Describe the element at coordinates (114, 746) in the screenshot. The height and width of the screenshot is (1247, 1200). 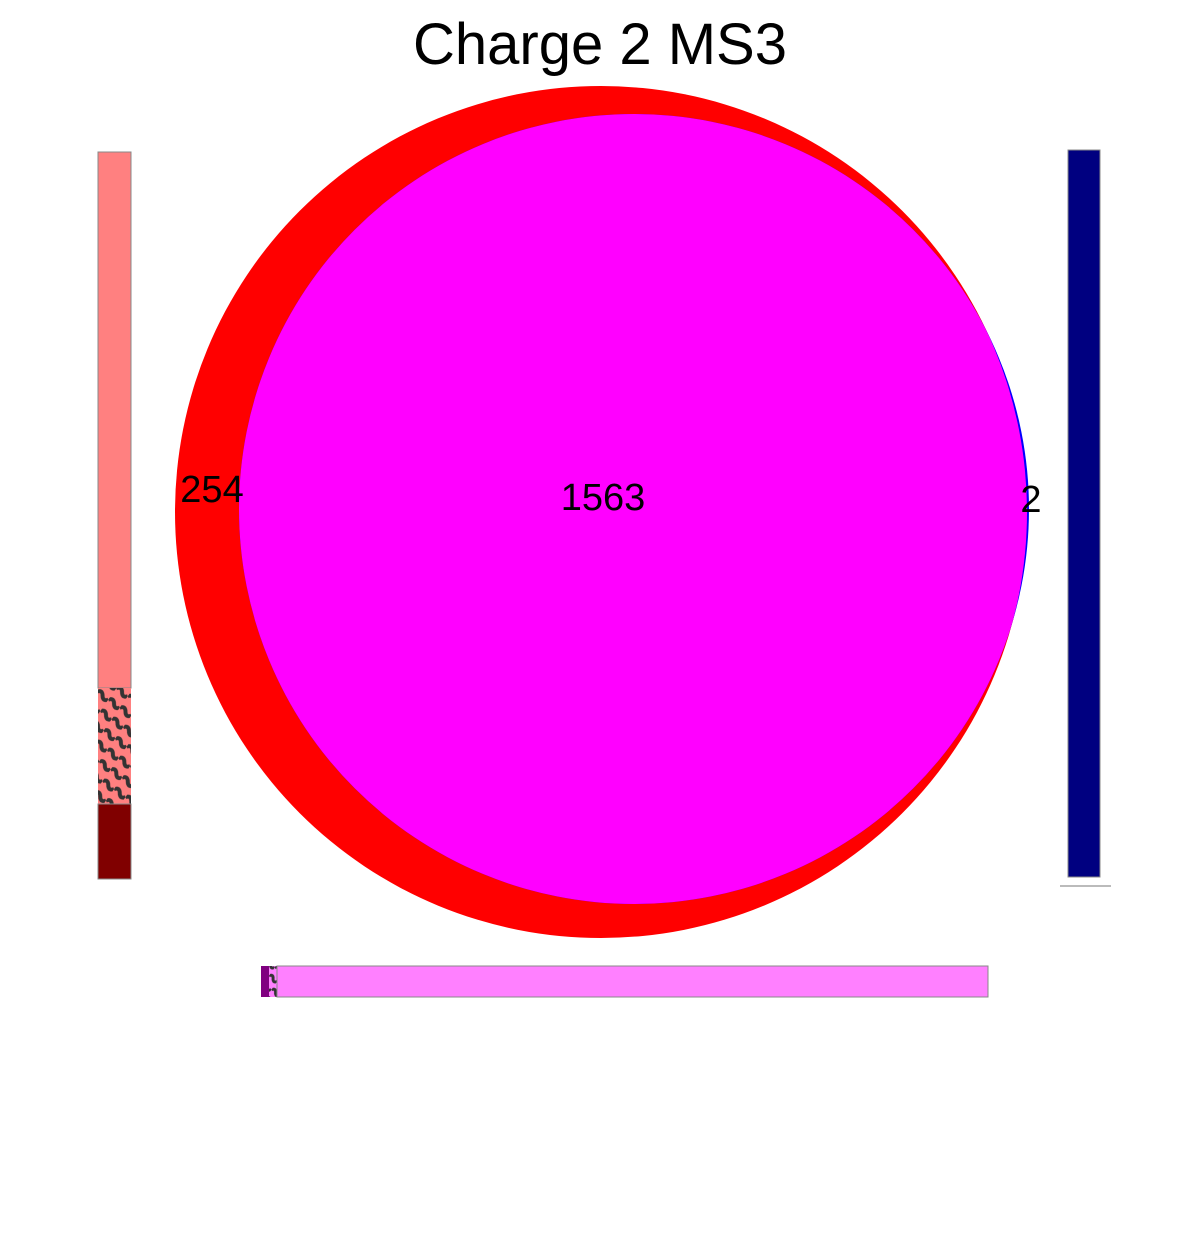
I see `left-bar-segment-hatched` at that location.